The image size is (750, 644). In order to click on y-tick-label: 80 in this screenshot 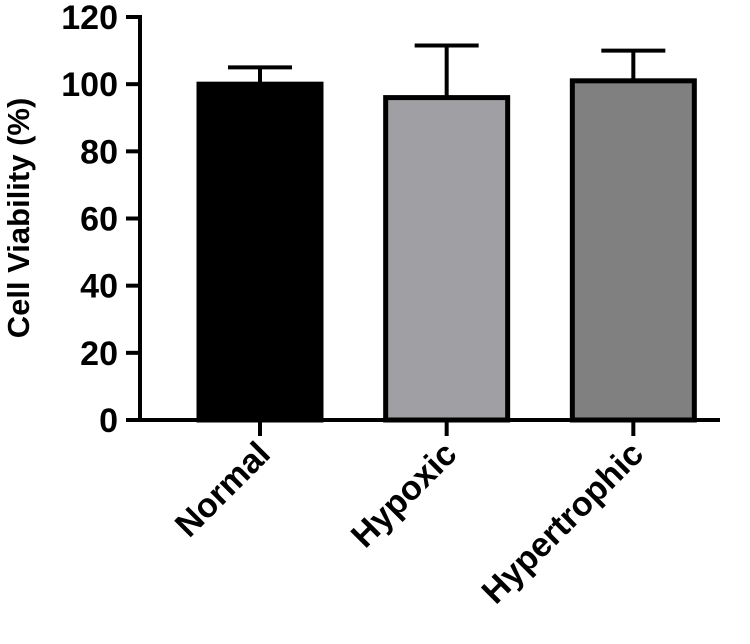, I will do `click(99, 152)`.